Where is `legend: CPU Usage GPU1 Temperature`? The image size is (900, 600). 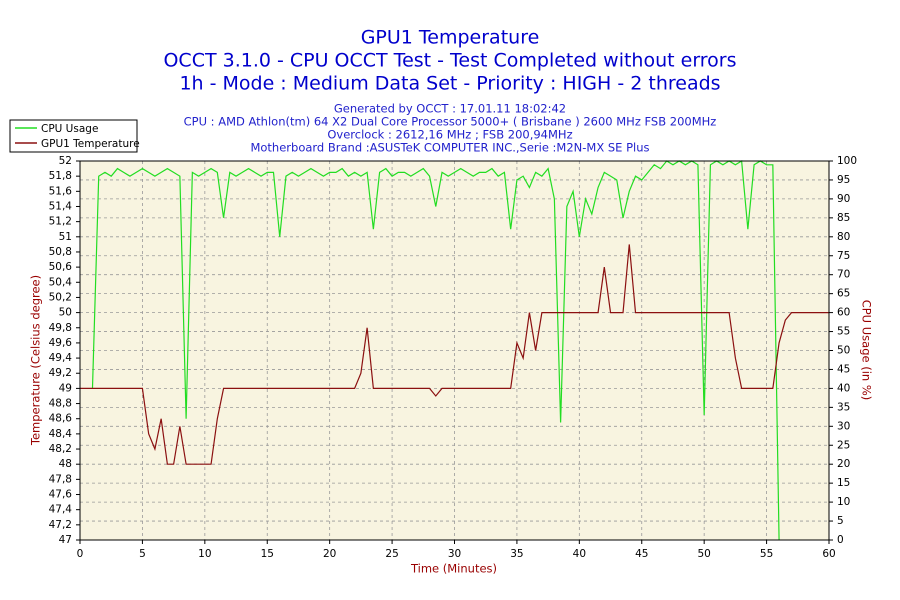 legend: CPU Usage GPU1 Temperature is located at coordinates (74, 136).